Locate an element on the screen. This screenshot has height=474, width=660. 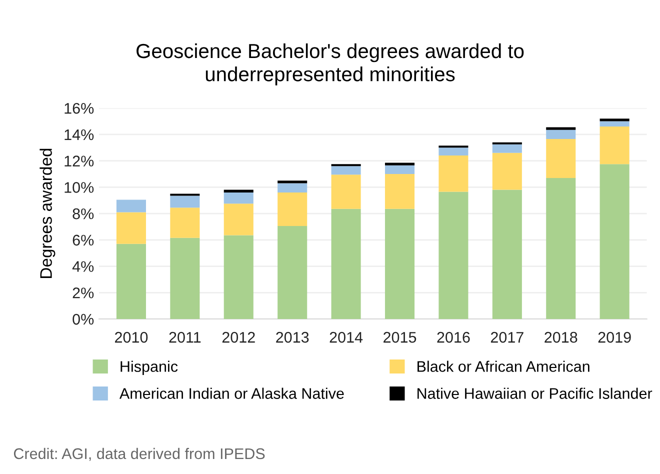
legend-label: American Indian or Alaska Native is located at coordinates (231, 393).